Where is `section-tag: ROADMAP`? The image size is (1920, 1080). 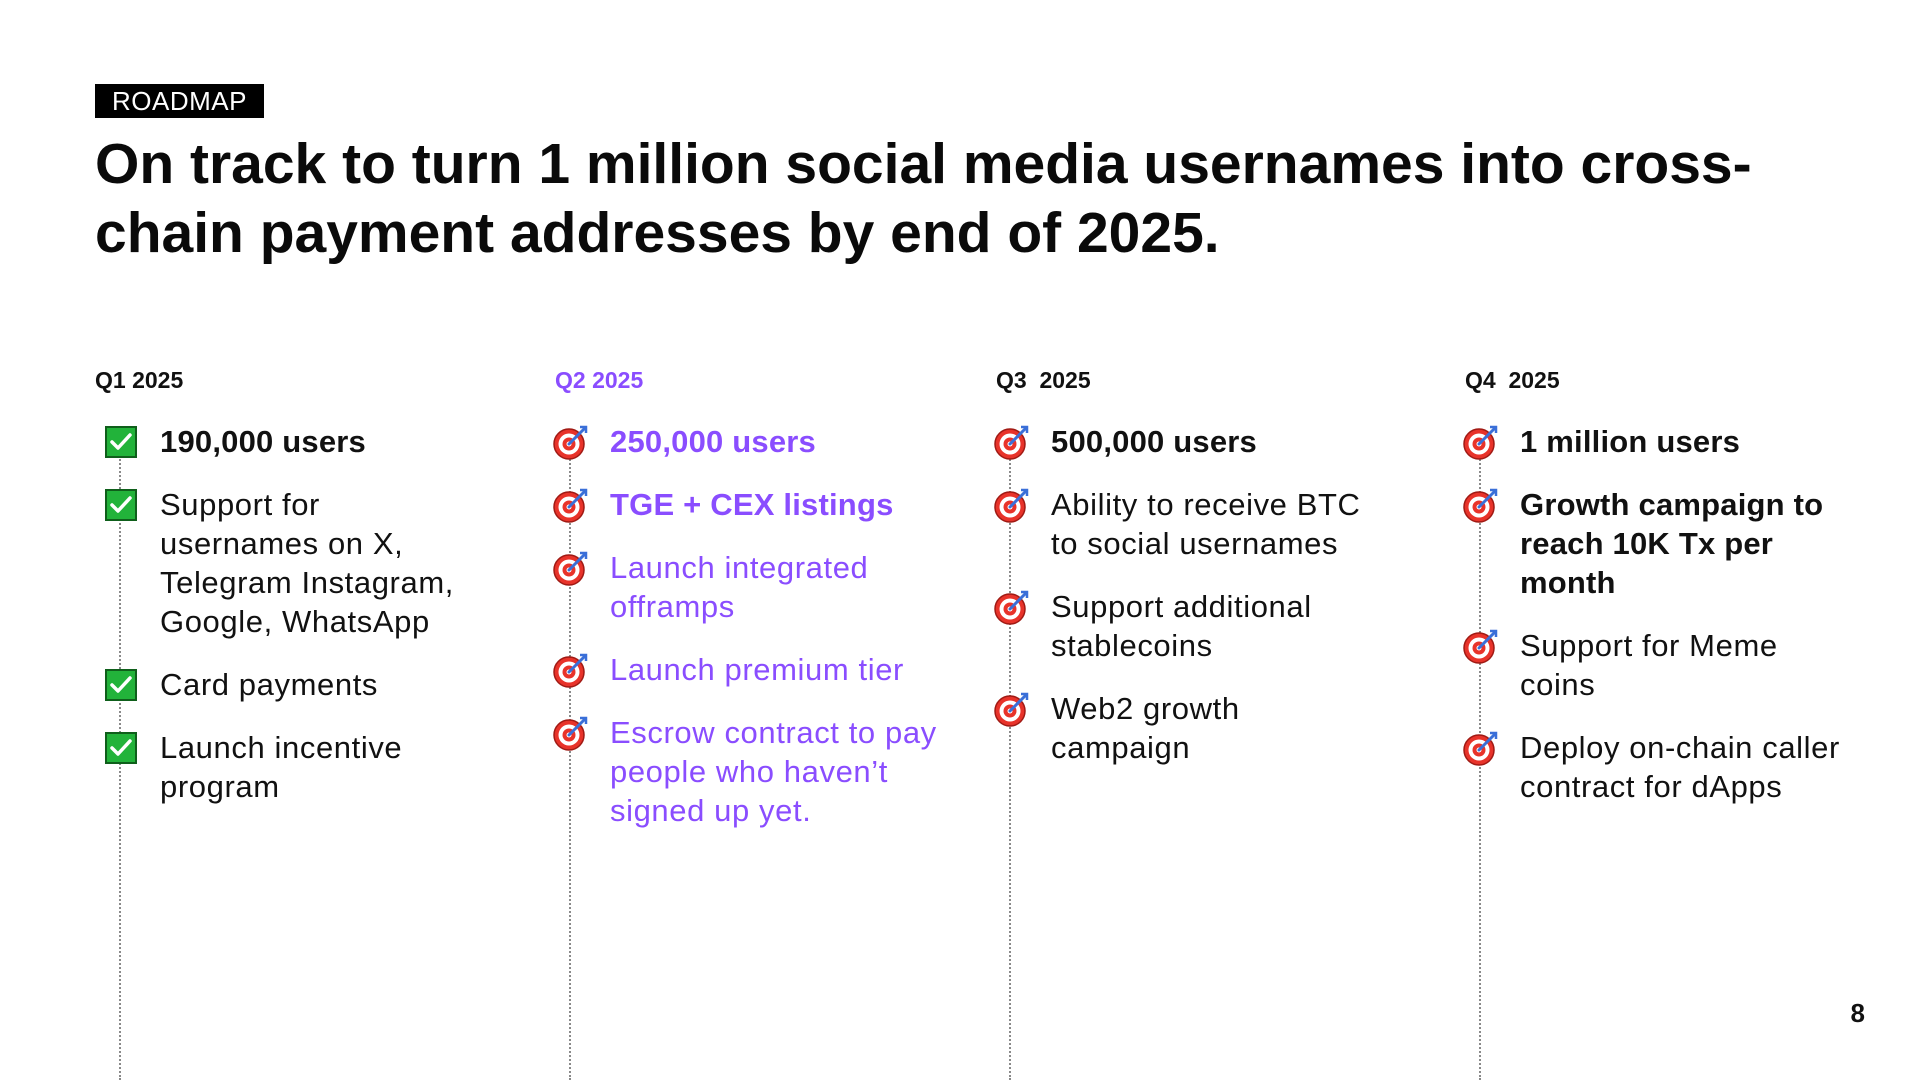 section-tag: ROADMAP is located at coordinates (179, 101).